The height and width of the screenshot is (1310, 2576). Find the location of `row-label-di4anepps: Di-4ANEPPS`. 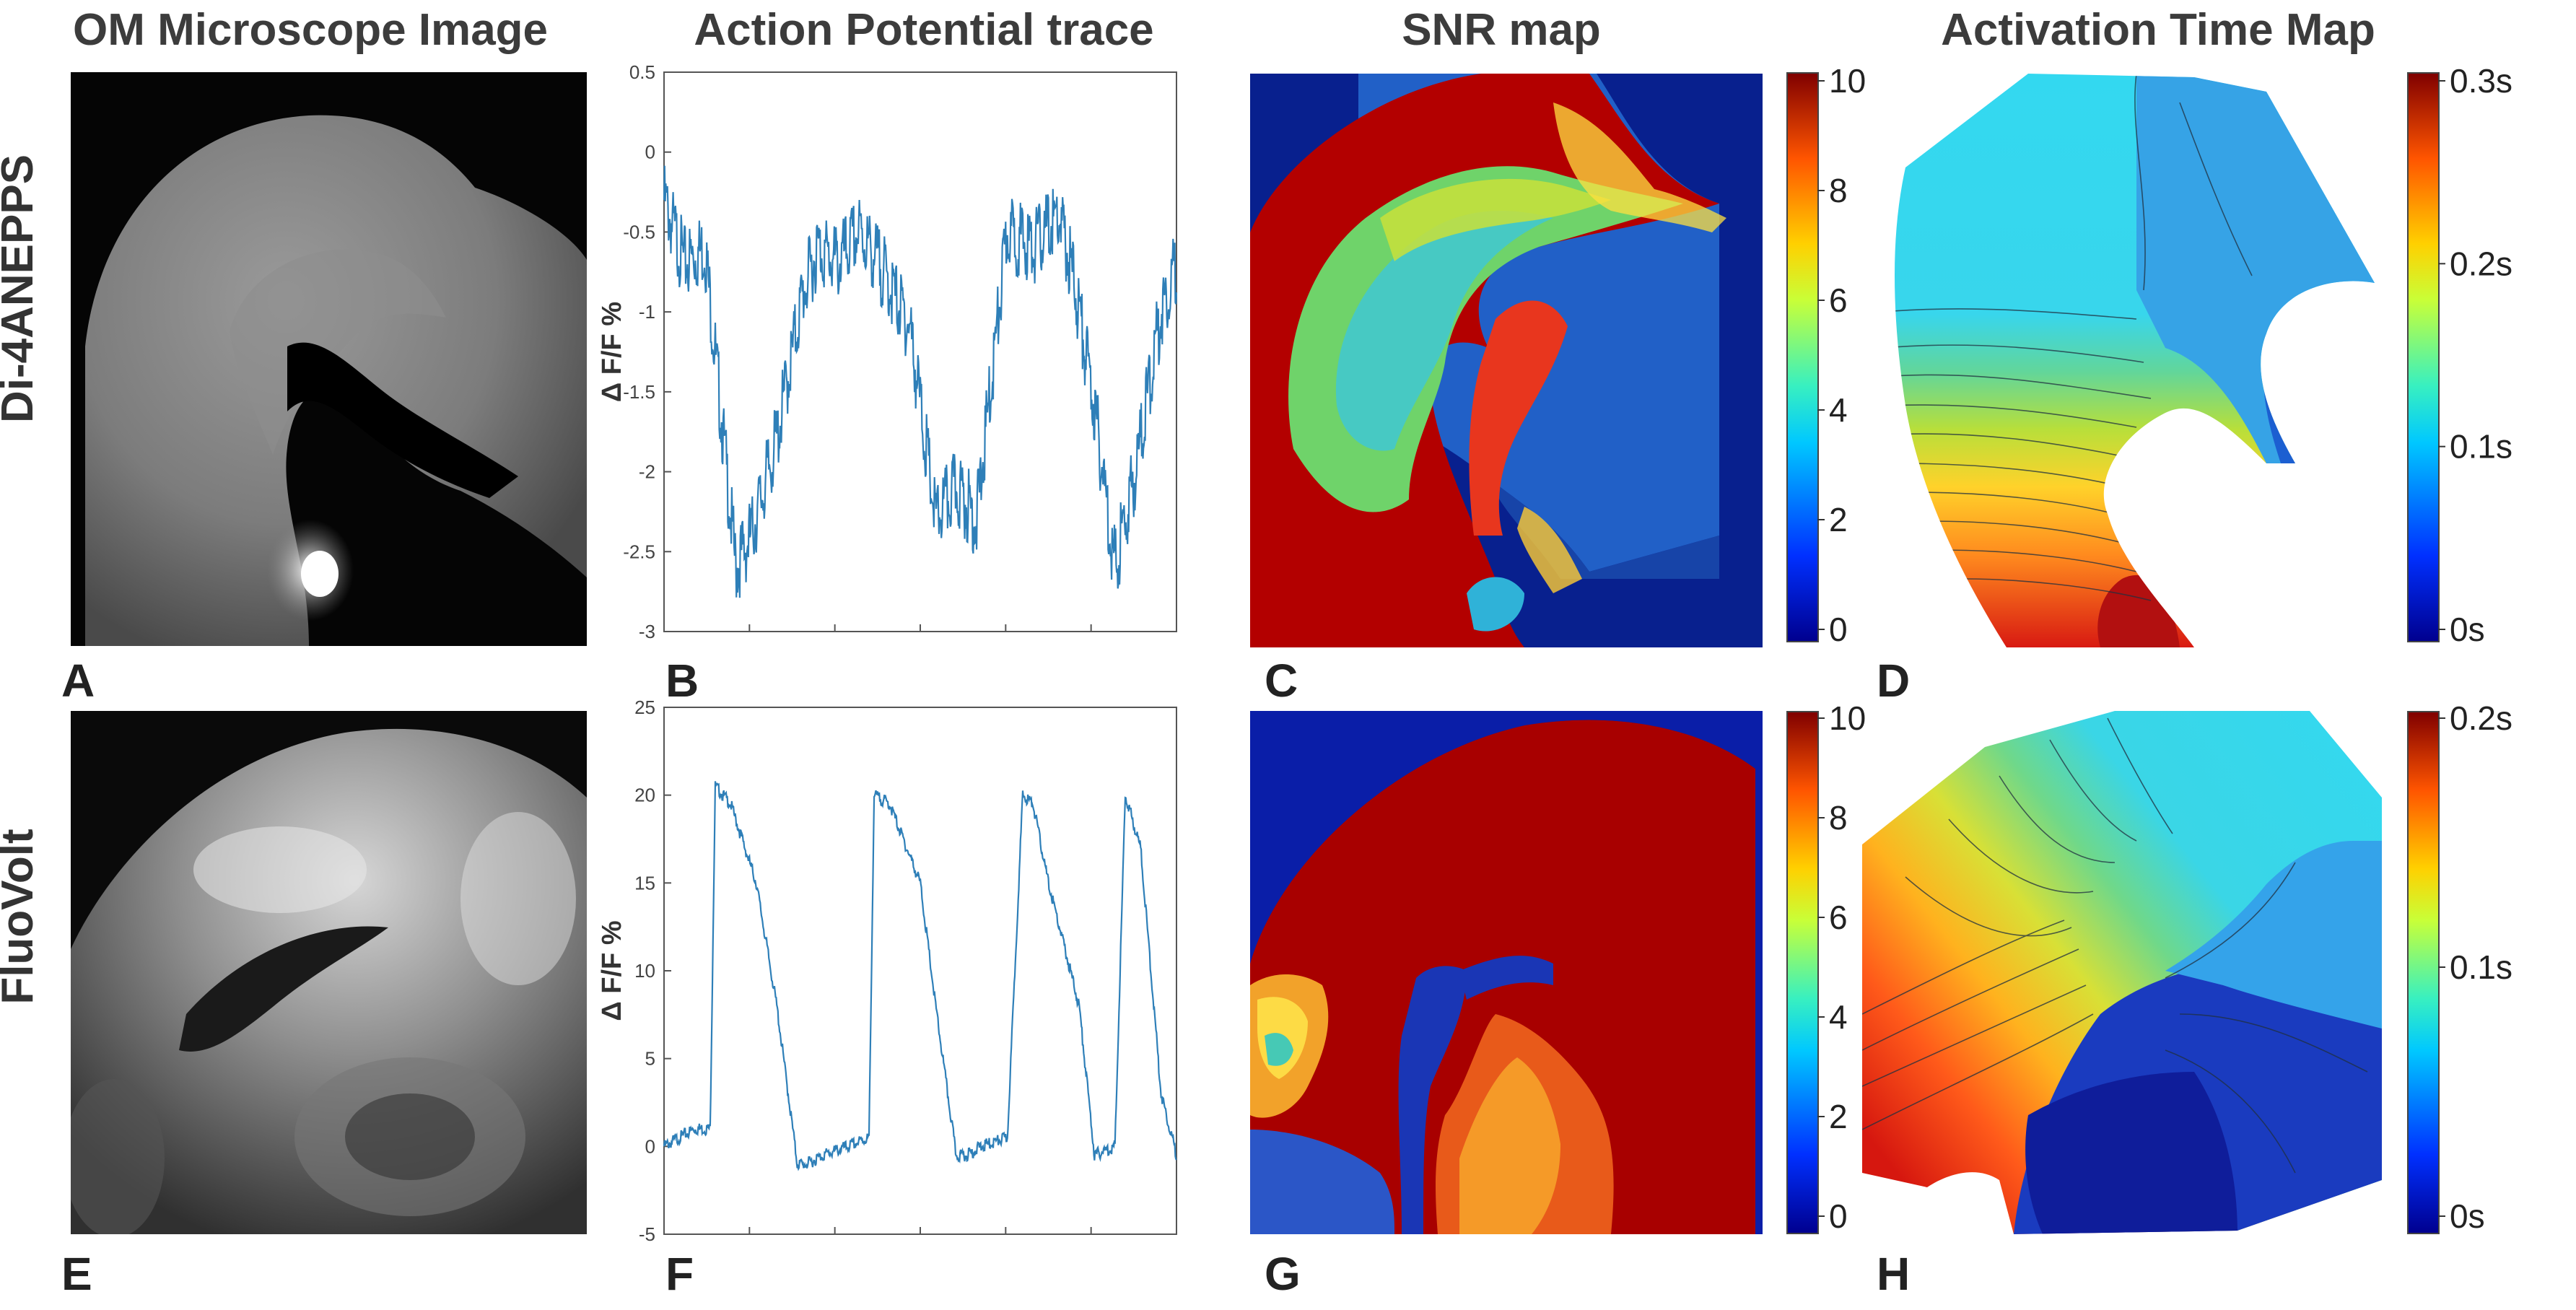

row-label-di4anepps: Di-4ANEPPS is located at coordinates (21, 289).